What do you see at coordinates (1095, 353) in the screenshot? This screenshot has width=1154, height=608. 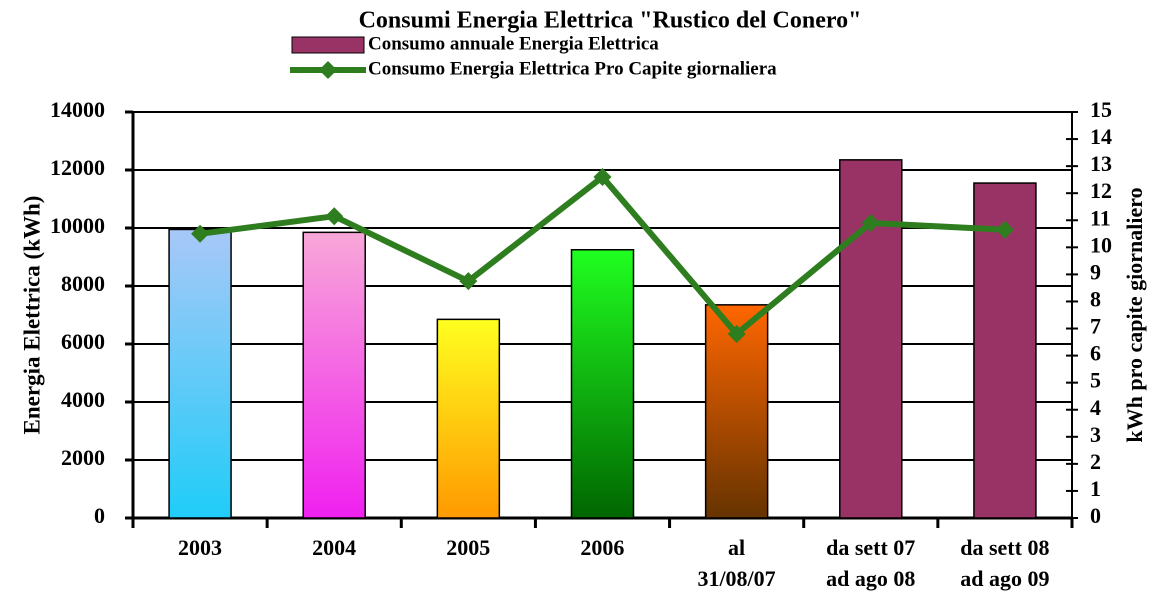 I see `y2-tick-label: 6` at bounding box center [1095, 353].